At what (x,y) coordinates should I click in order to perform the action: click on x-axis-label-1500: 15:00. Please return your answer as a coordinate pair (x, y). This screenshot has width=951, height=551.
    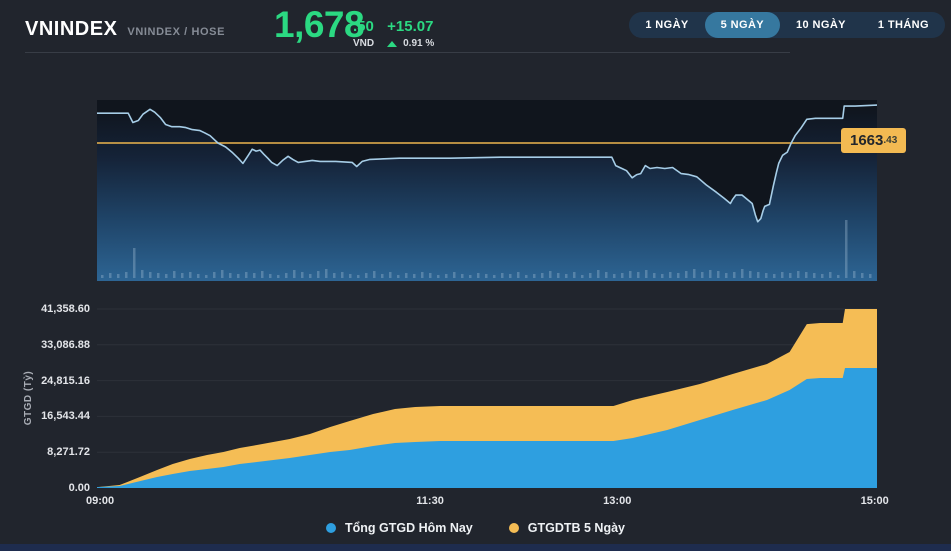
    Looking at the image, I should click on (874, 501).